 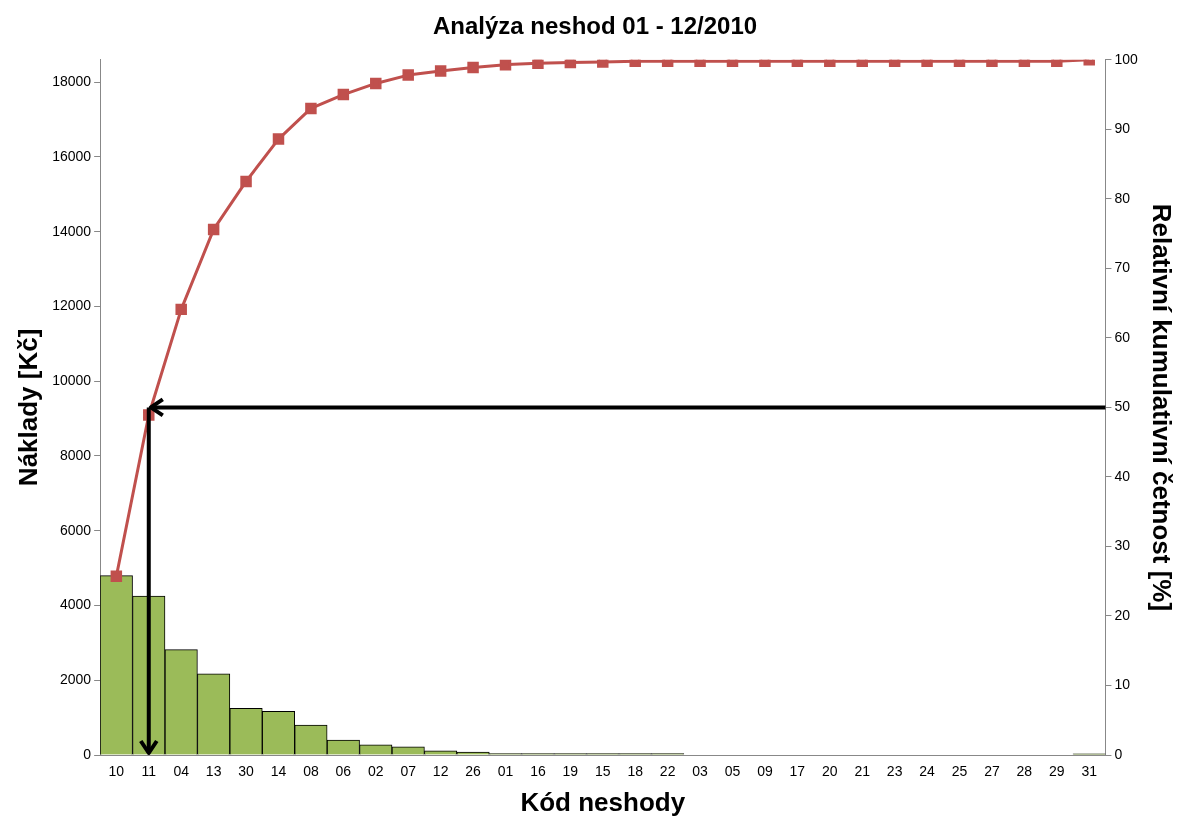 What do you see at coordinates (1122, 406) in the screenshot?
I see `y2-tick-label: 50` at bounding box center [1122, 406].